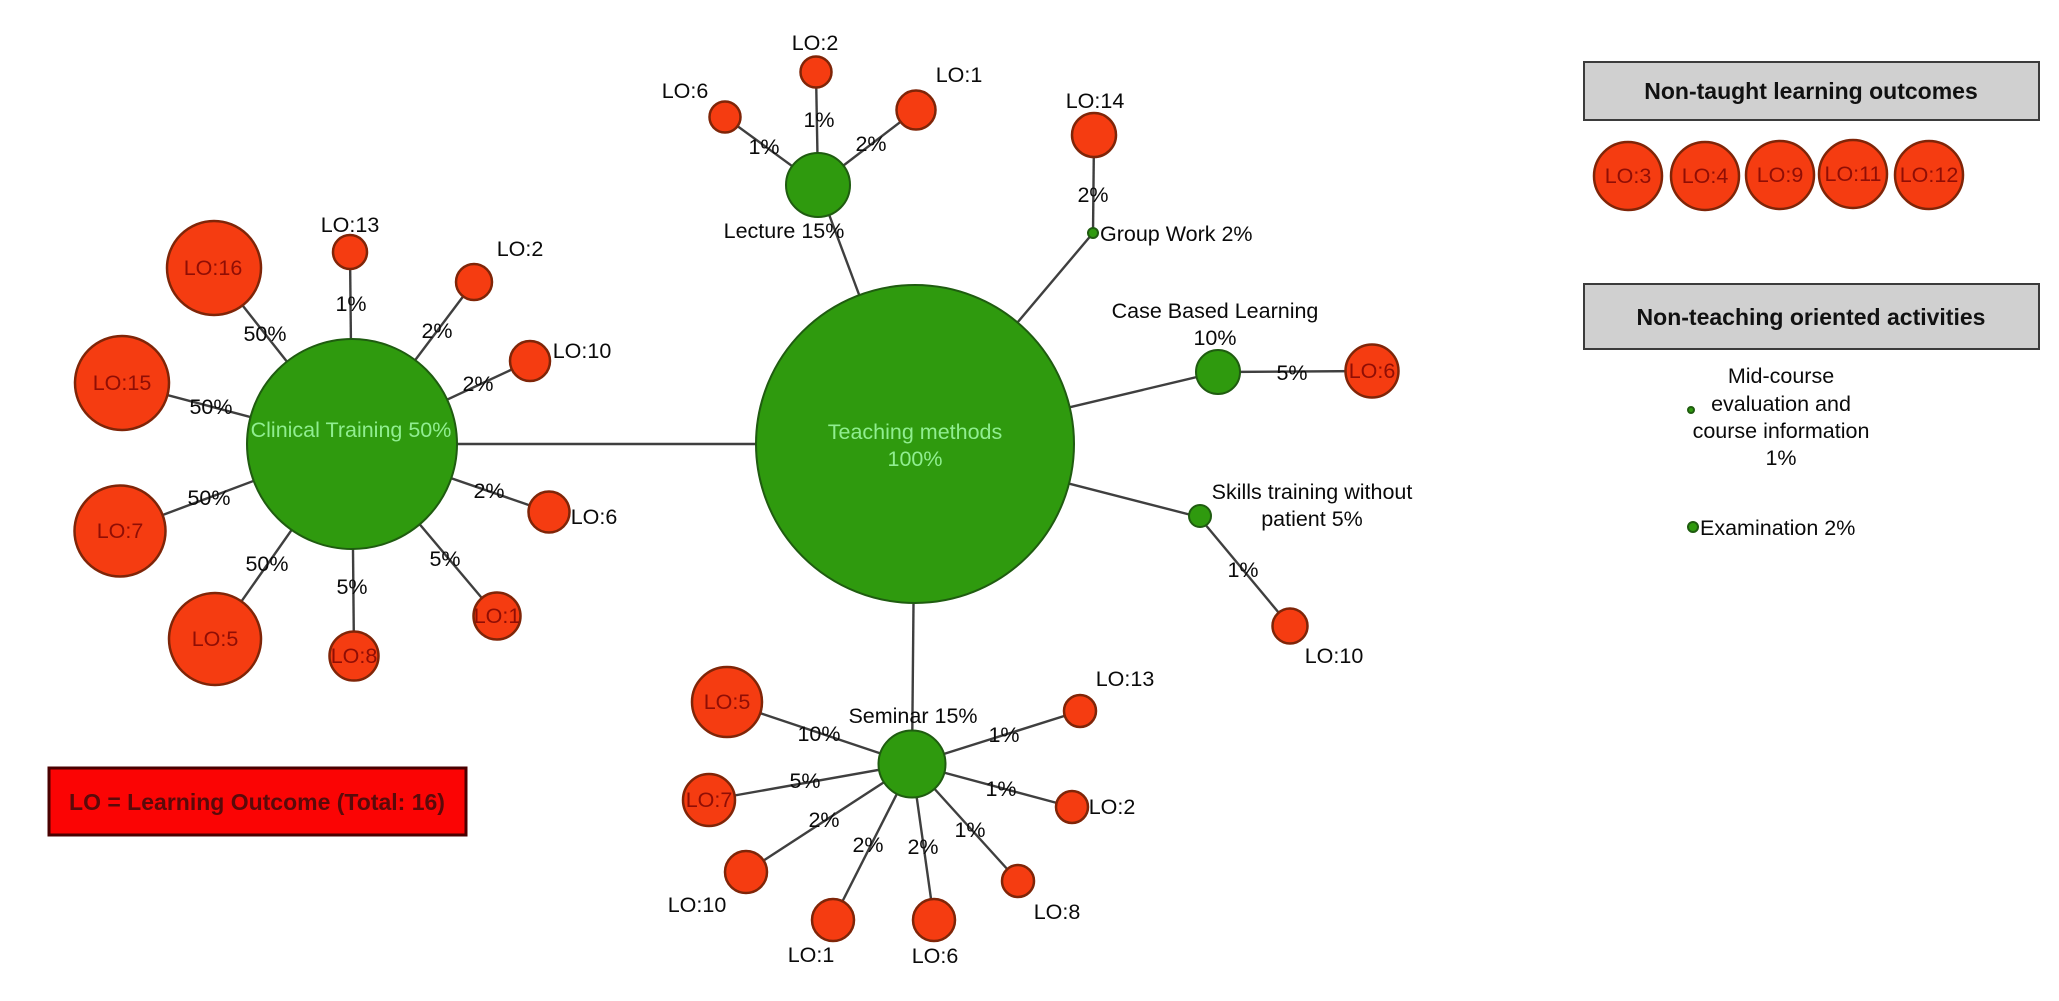  What do you see at coordinates (915, 459) in the screenshot?
I see `svg-text: 100%` at bounding box center [915, 459].